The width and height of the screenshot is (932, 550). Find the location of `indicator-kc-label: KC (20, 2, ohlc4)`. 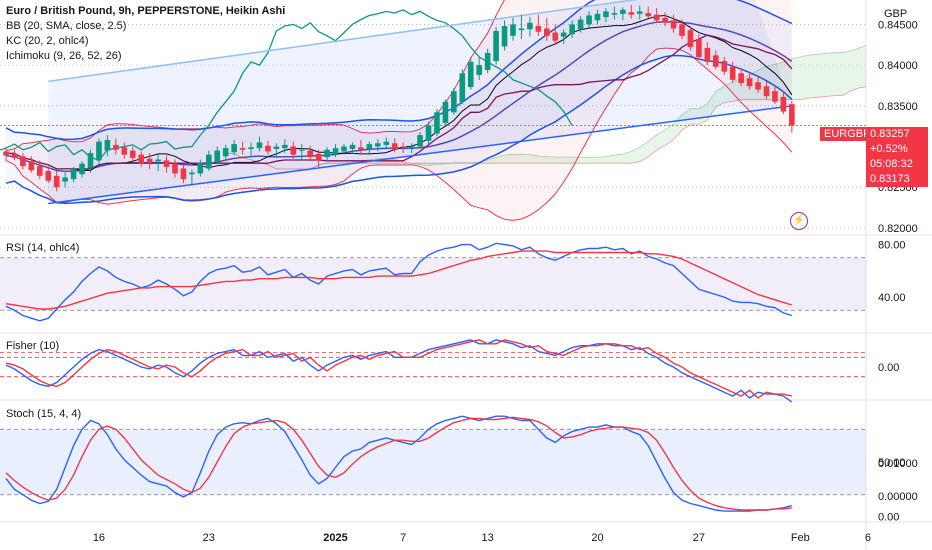

indicator-kc-label: KC (20, 2, ohlc4) is located at coordinates (47, 41).